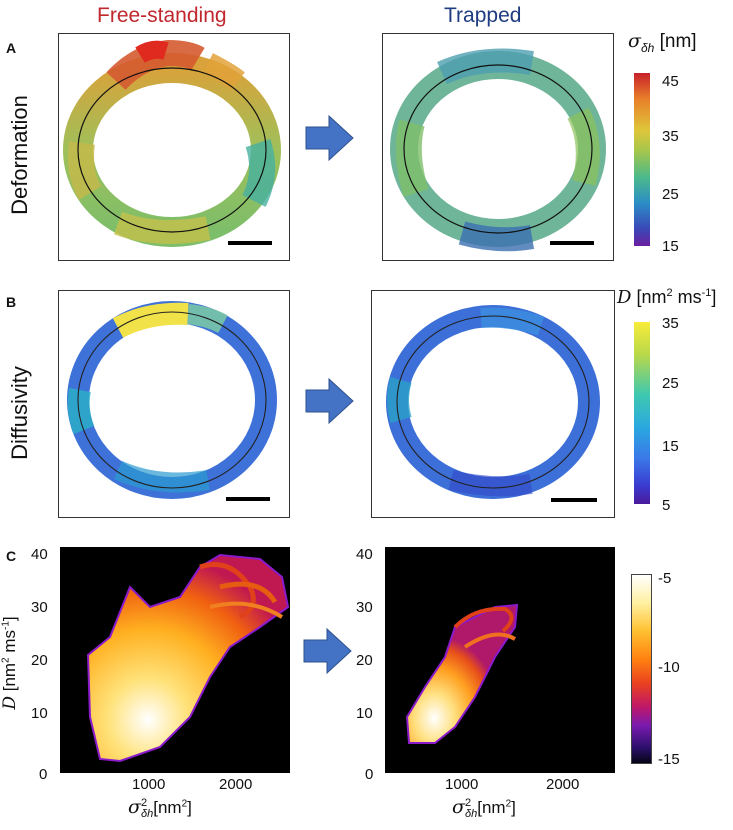 This screenshot has width=733, height=830. What do you see at coordinates (39, 554) in the screenshot?
I see `y-tick-left: 40` at bounding box center [39, 554].